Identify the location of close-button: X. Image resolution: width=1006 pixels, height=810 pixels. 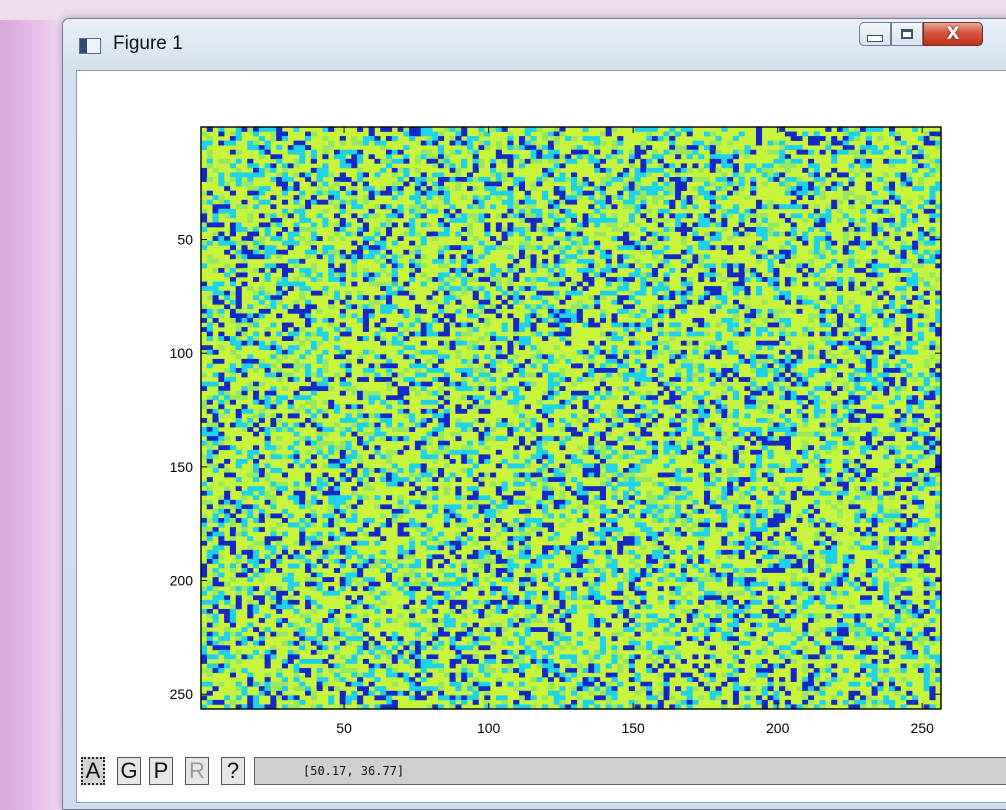
(953, 34).